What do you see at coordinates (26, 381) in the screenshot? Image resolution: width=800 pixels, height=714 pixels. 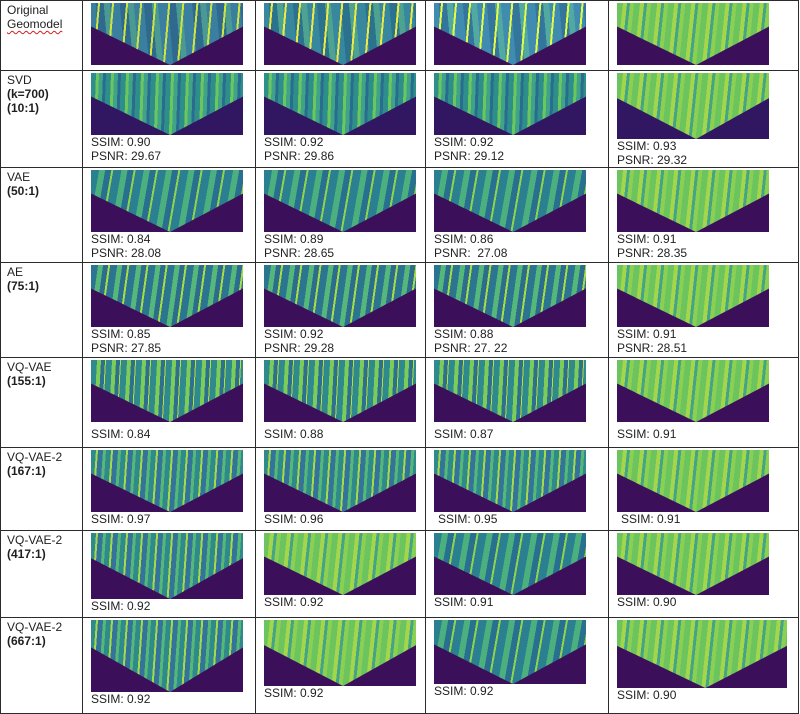 I see `compression-ratio: (155:1)` at bounding box center [26, 381].